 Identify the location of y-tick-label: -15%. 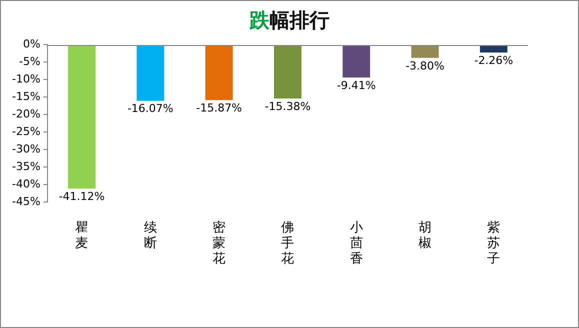
(26, 96).